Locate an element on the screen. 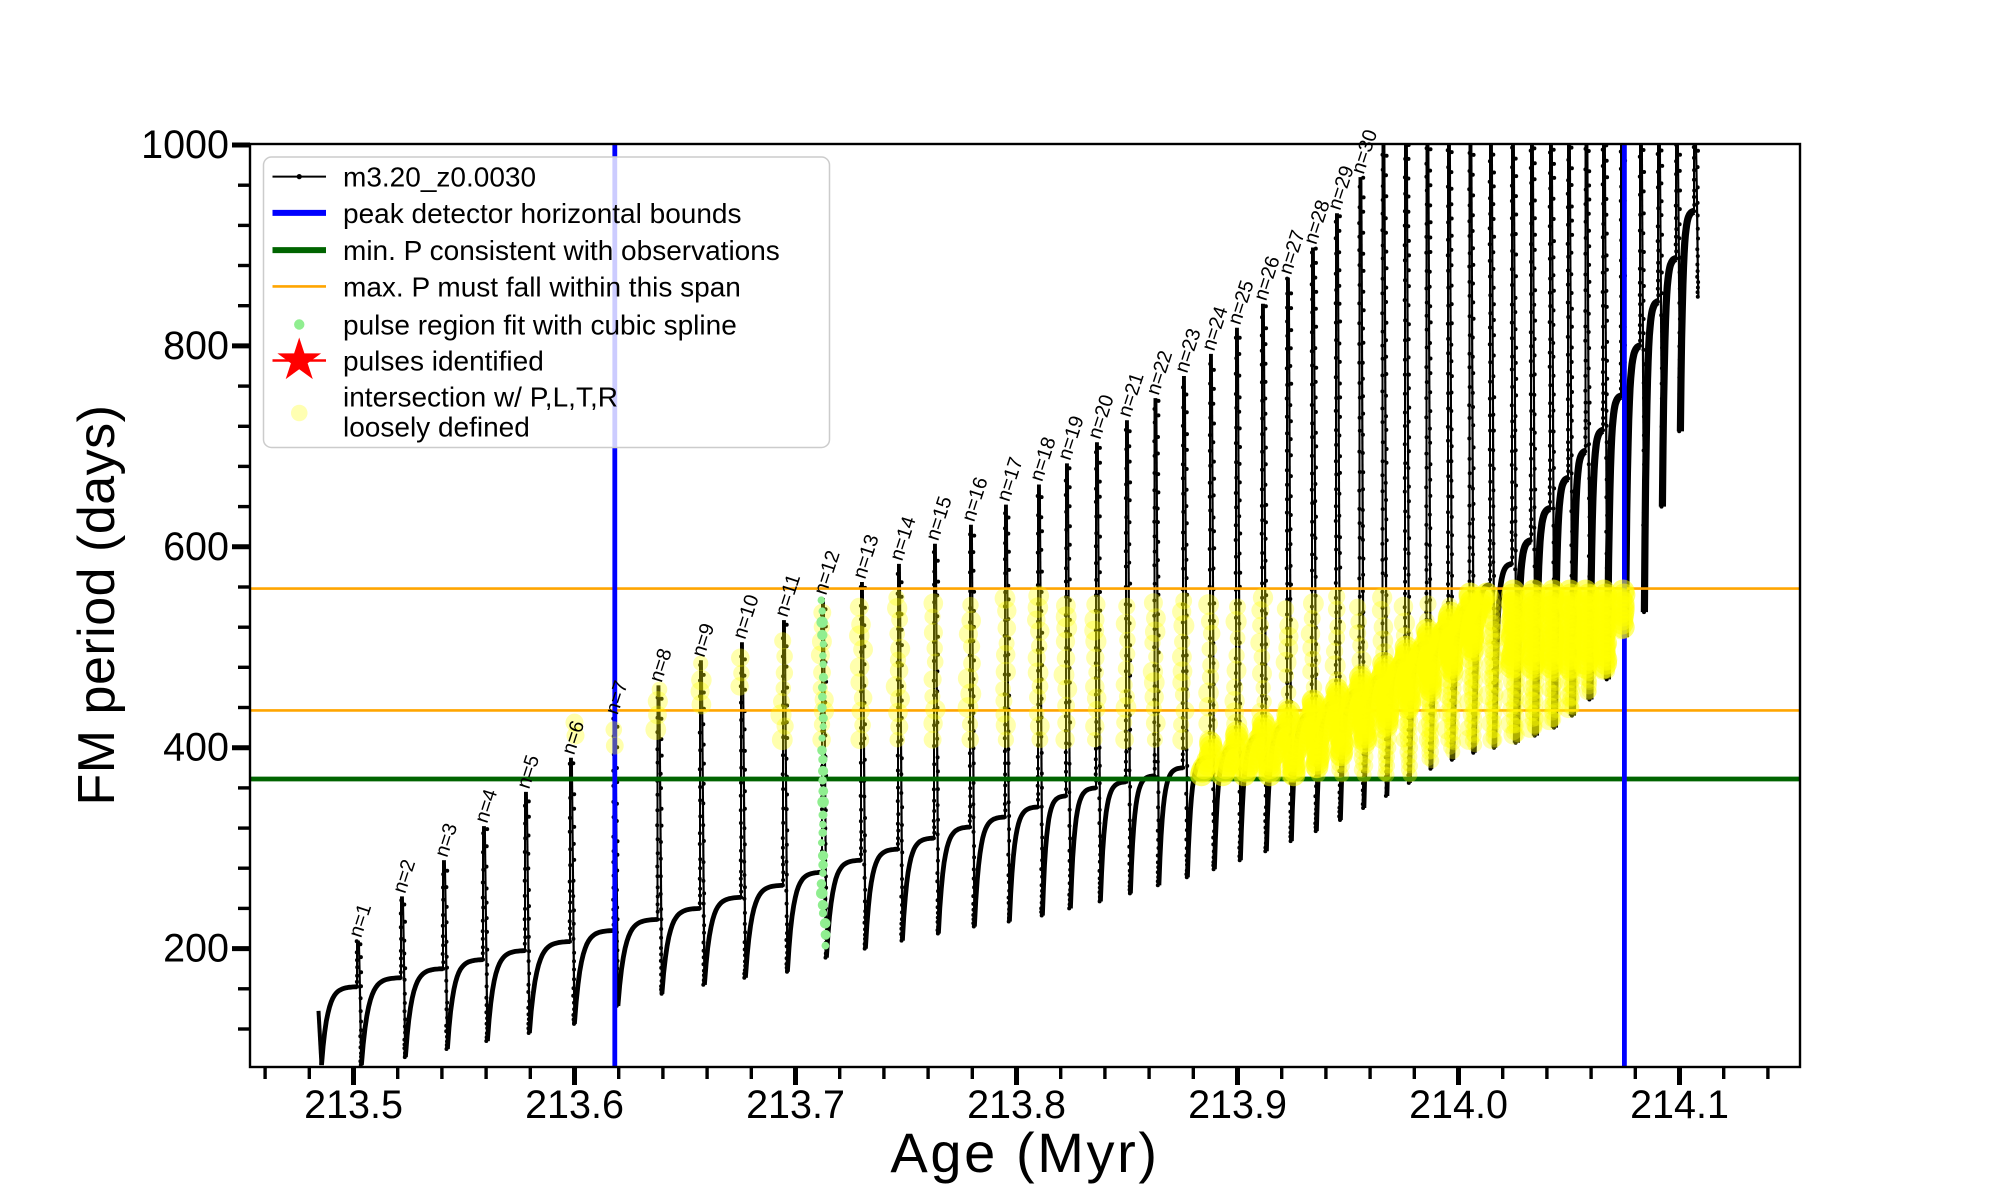 The height and width of the screenshot is (1200, 2000). svg-text: 213.7 is located at coordinates (795, 1105).